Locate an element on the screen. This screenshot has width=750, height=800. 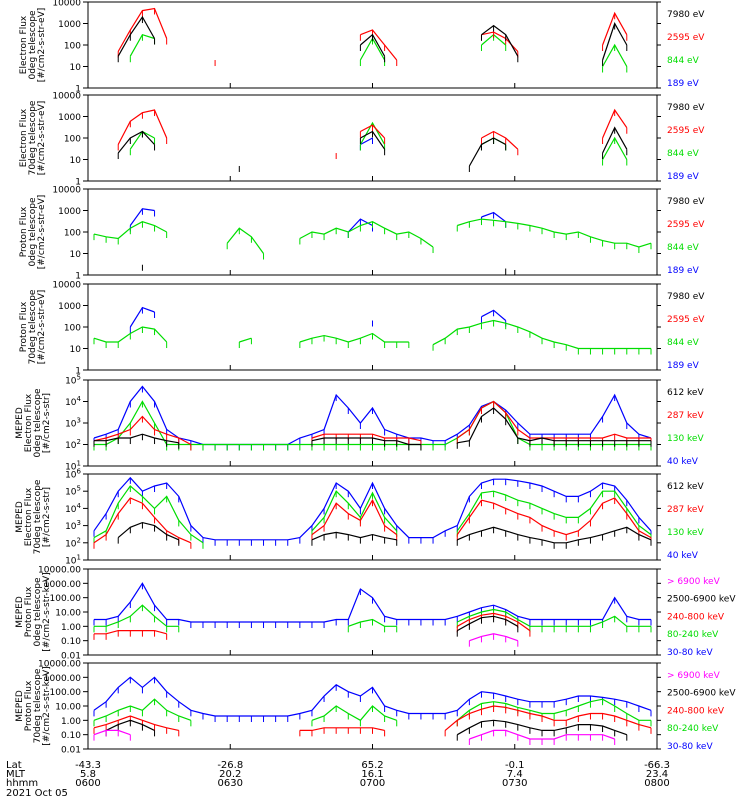
y-tick-label: 100 is located at coordinates (72, 234).